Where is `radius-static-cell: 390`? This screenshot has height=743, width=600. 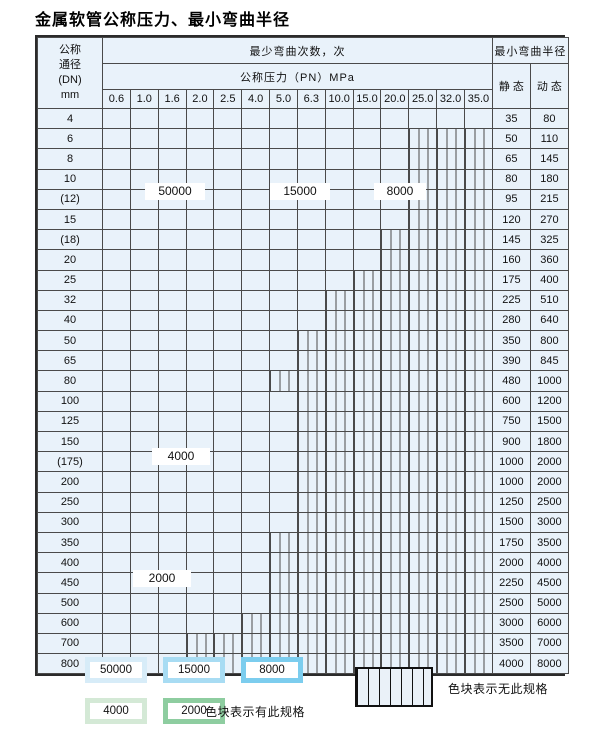
radius-static-cell: 390 is located at coordinates (511, 361).